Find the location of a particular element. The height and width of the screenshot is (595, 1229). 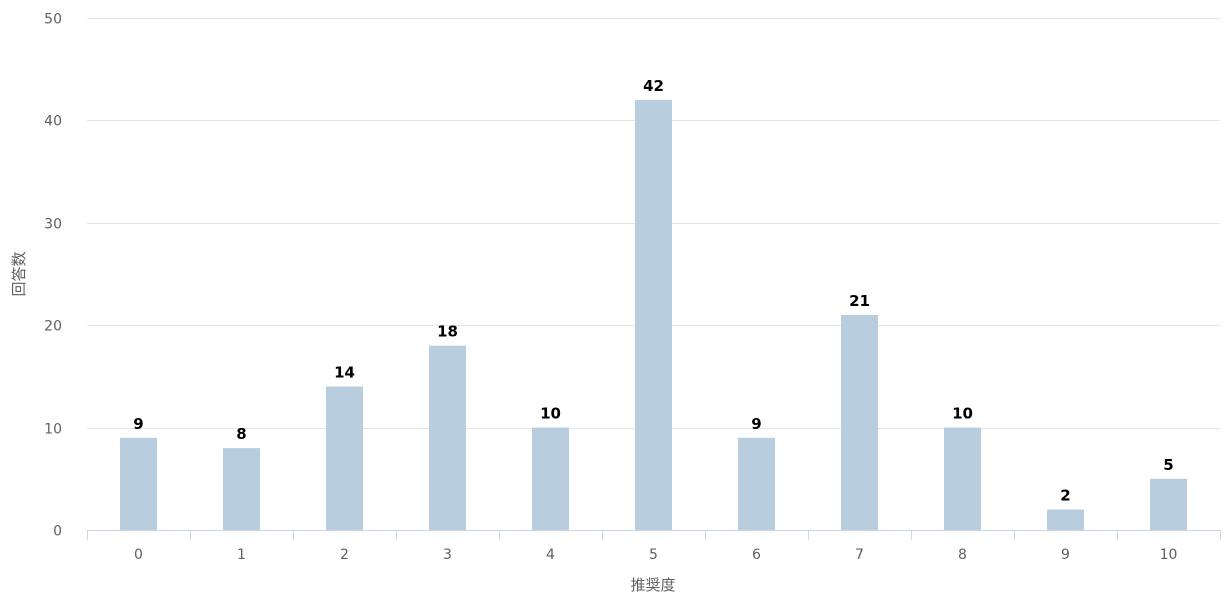

x-tick-label: 4 is located at coordinates (550, 555).